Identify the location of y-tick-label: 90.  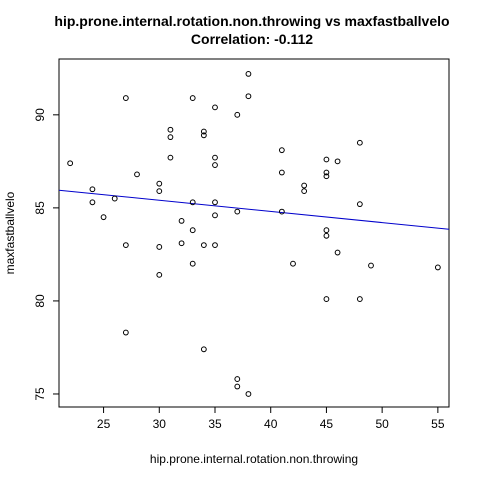
(40, 115).